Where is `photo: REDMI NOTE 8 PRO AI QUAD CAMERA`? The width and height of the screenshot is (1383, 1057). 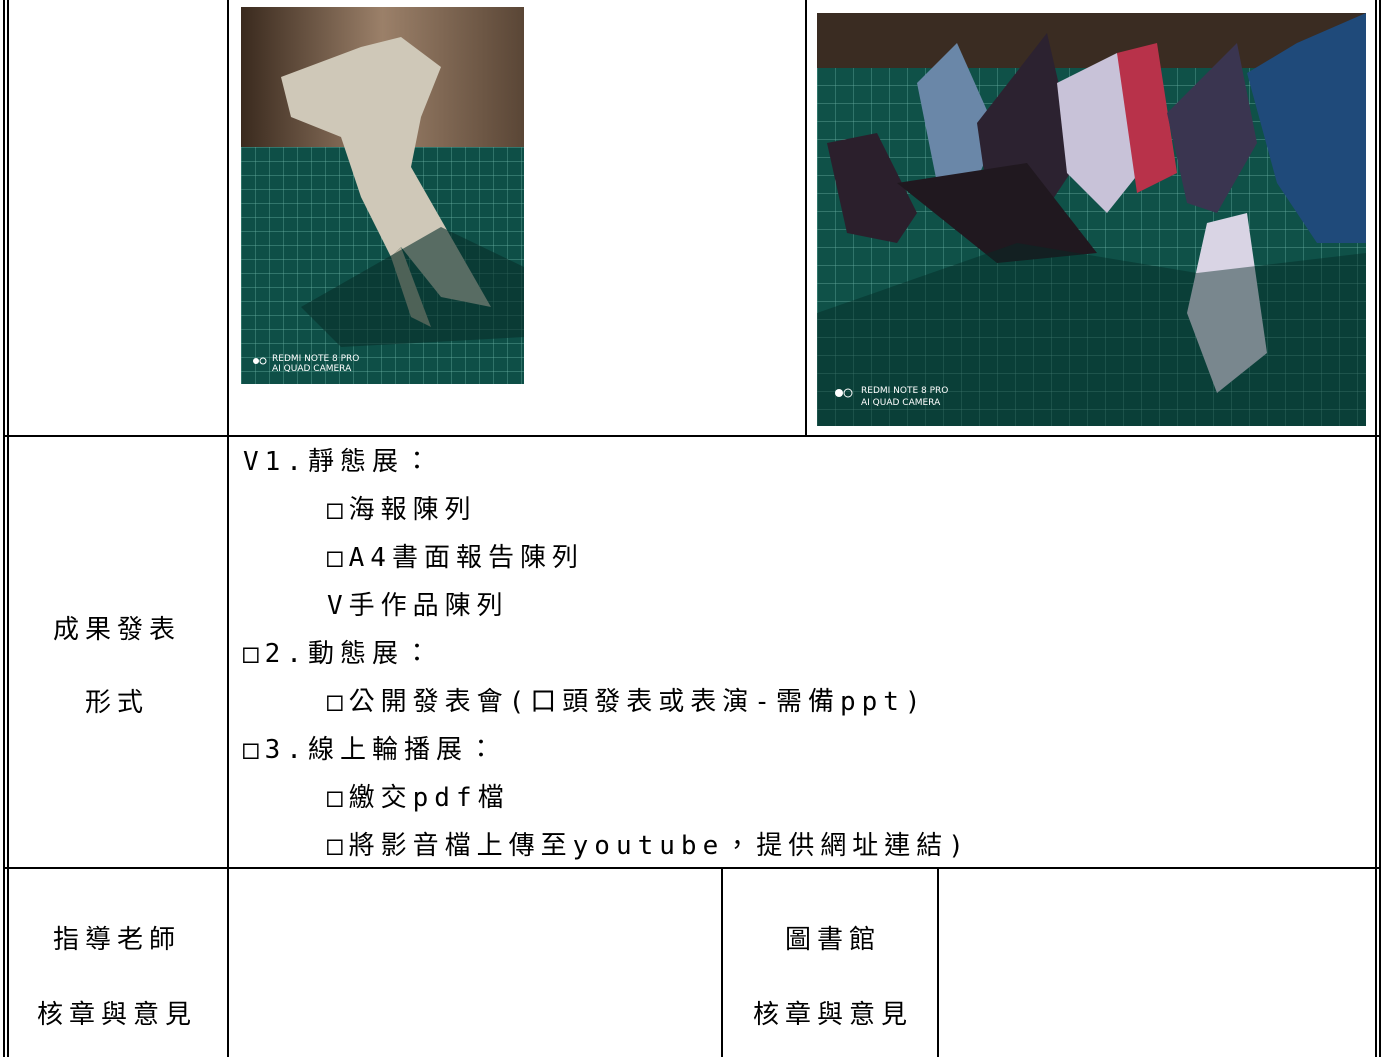 photo: REDMI NOTE 8 PRO AI QUAD CAMERA is located at coordinates (382, 195).